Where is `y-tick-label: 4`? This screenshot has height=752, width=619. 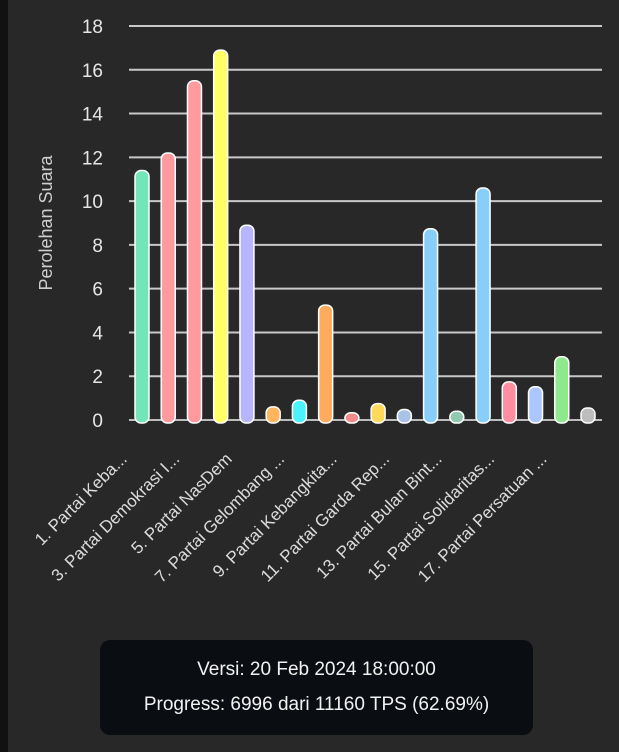 y-tick-label: 4 is located at coordinates (97, 333).